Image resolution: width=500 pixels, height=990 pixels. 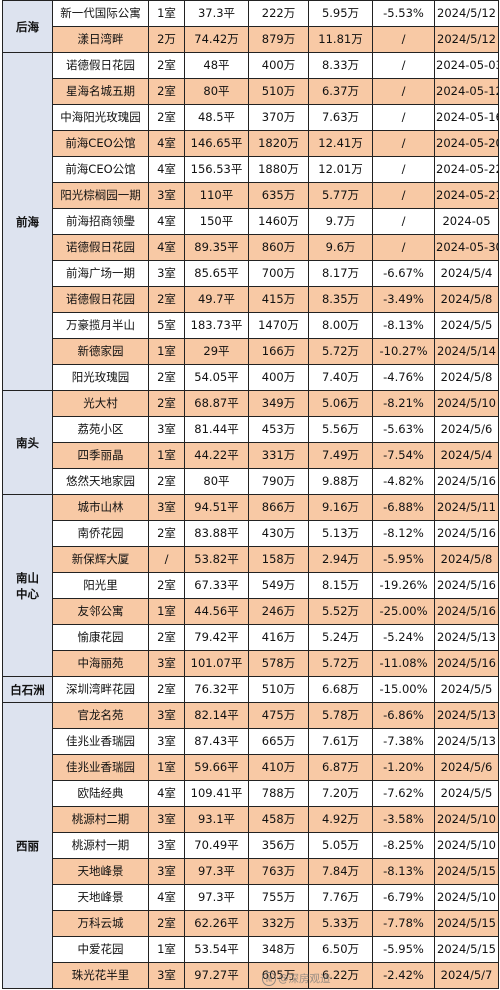 I want to click on table-row: 万豪揽月半山 5室 183.73平 1470万 8.00万 -8.13% 2024/5/5, so click(x=251, y=325).